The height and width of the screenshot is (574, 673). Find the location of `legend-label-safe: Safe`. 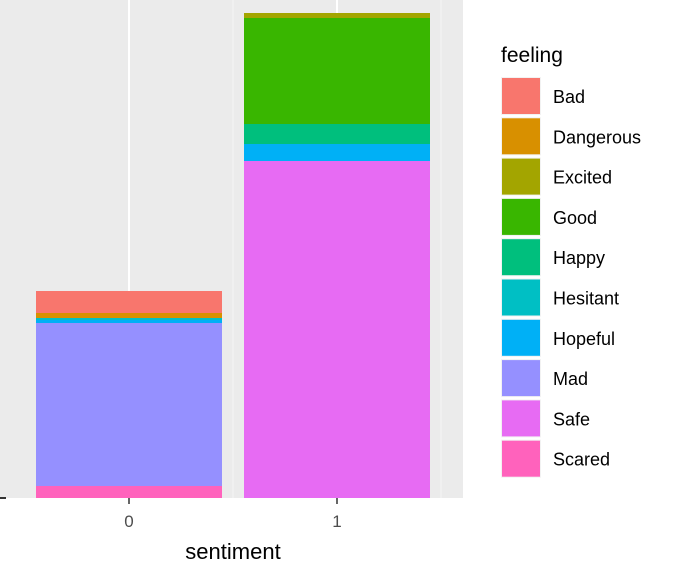

legend-label-safe: Safe is located at coordinates (571, 419).